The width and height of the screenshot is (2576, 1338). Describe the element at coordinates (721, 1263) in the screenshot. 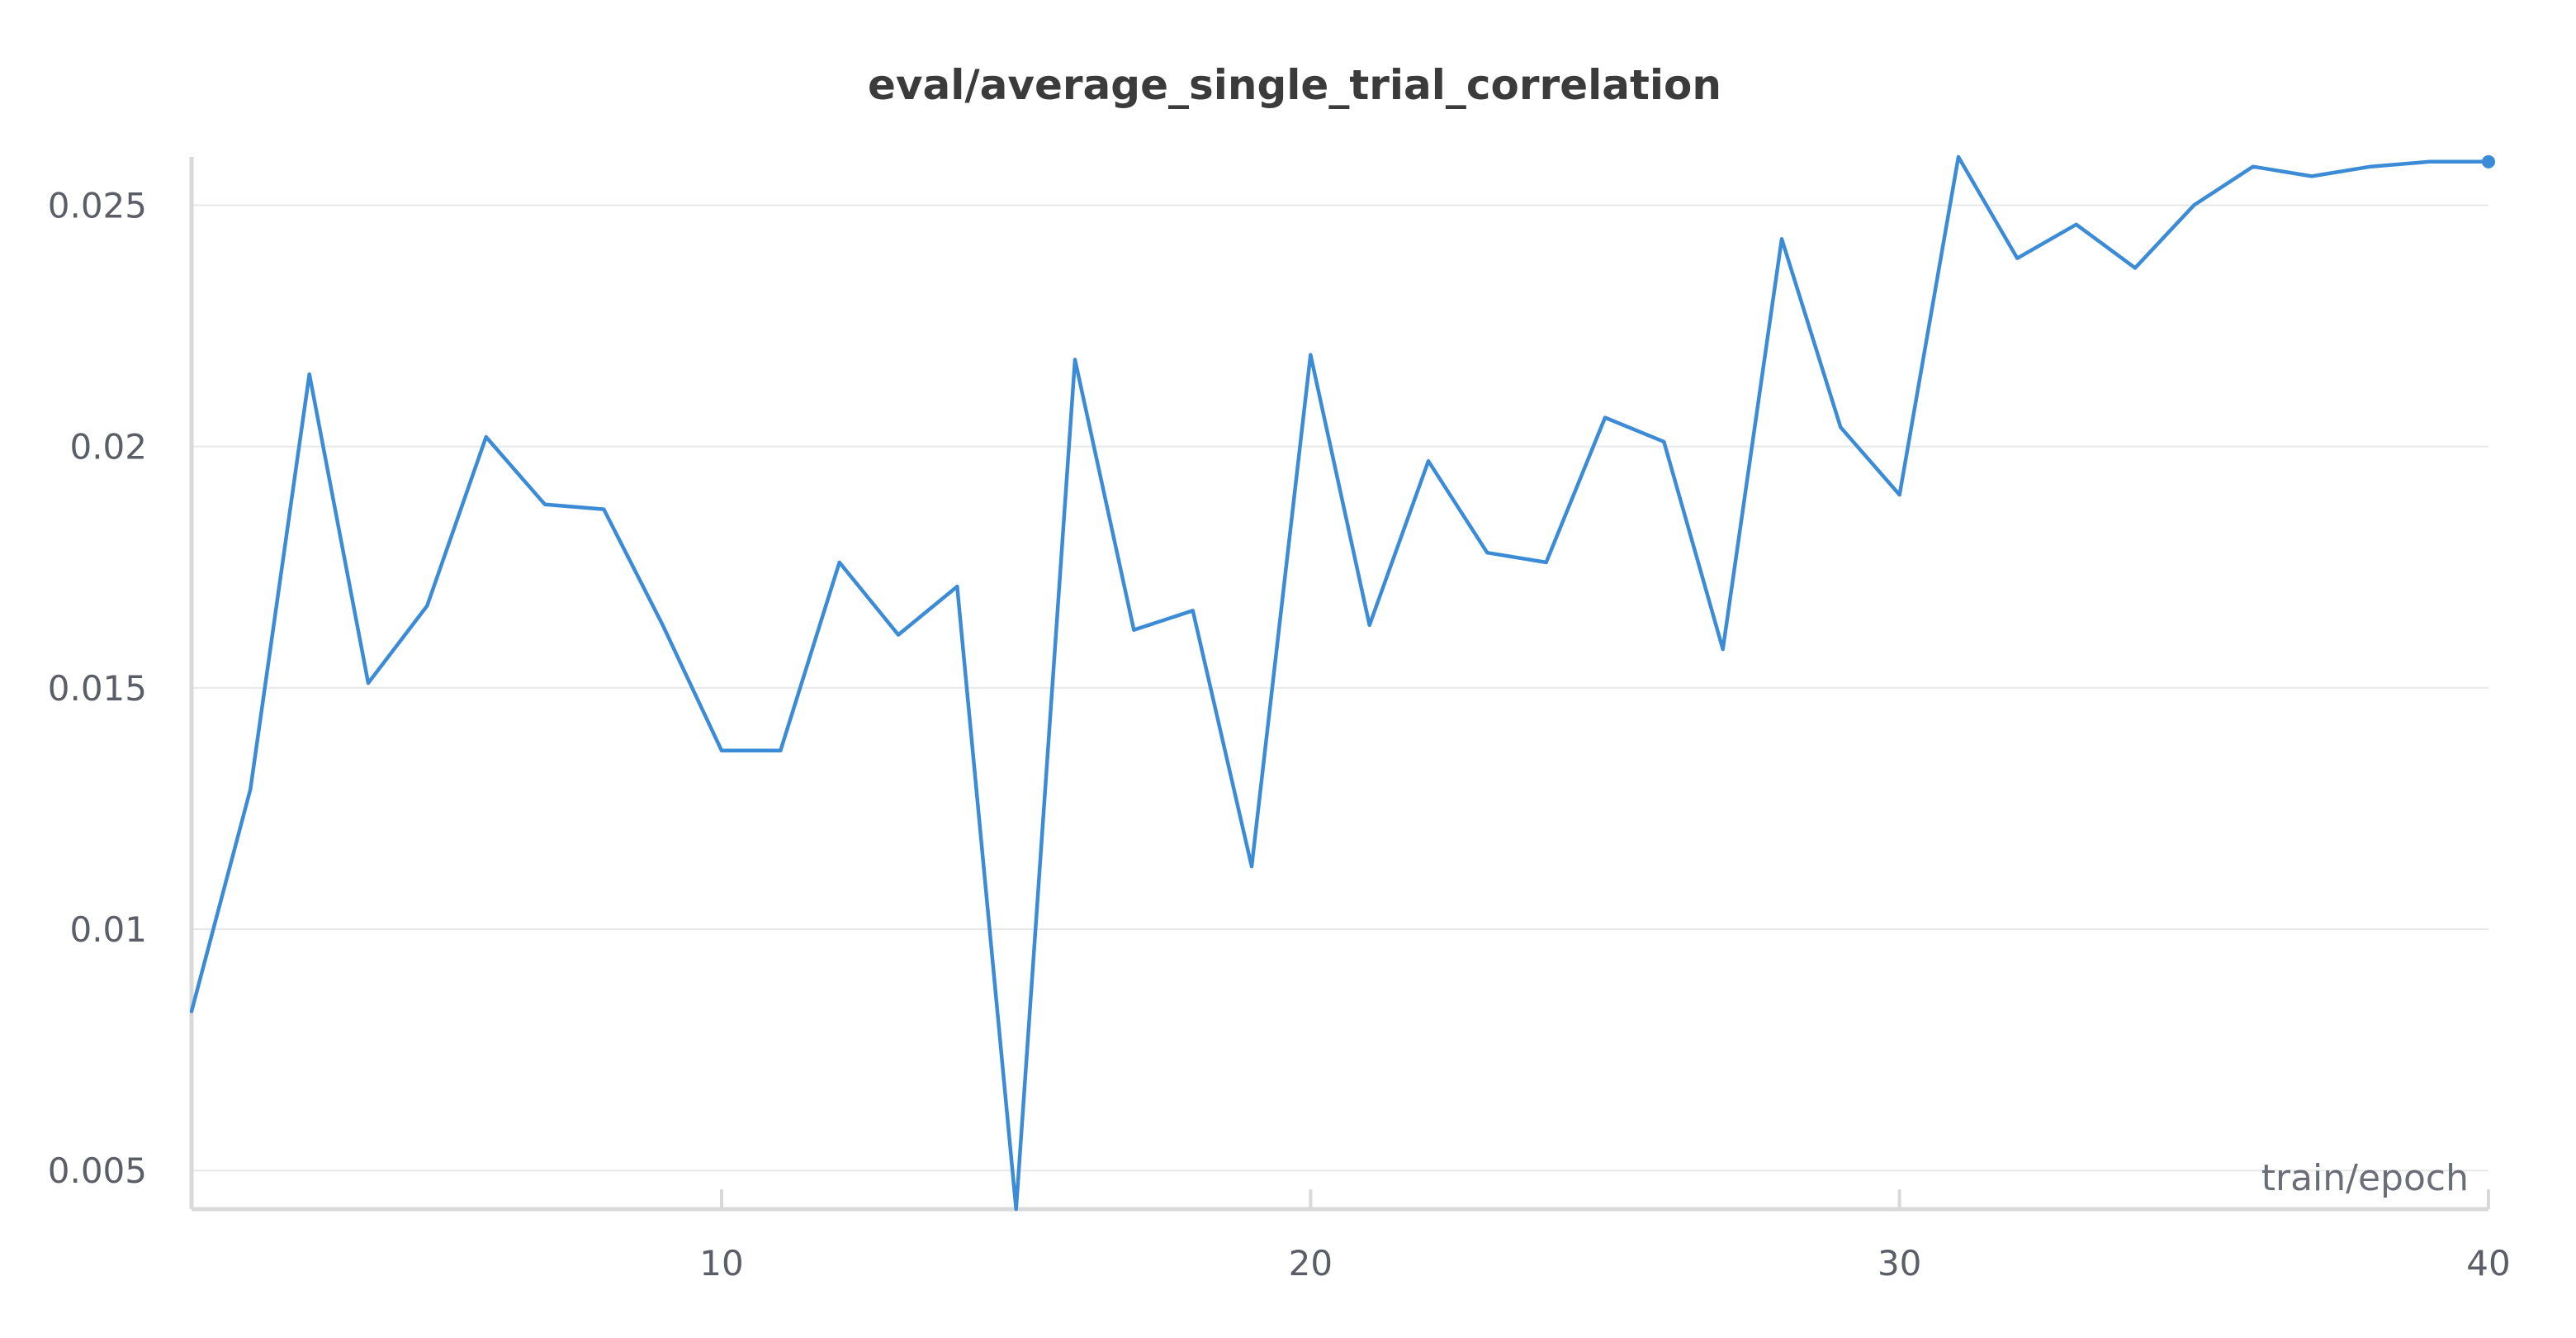

I see `x-tick-label: 10` at that location.